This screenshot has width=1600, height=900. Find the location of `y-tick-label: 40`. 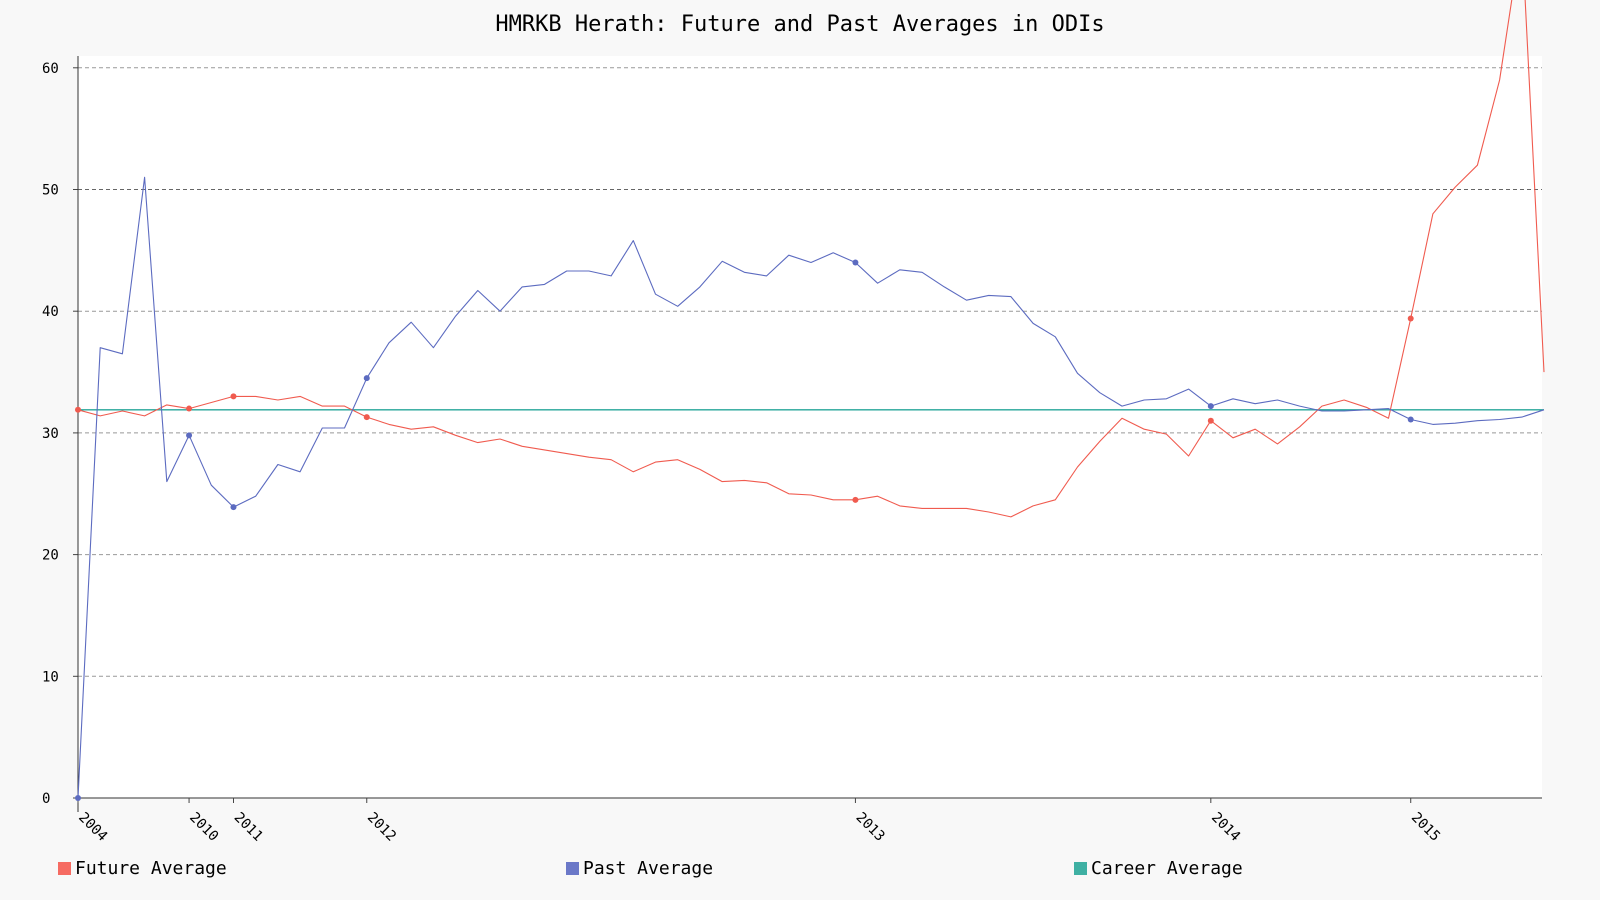

y-tick-label: 40 is located at coordinates (50, 312).